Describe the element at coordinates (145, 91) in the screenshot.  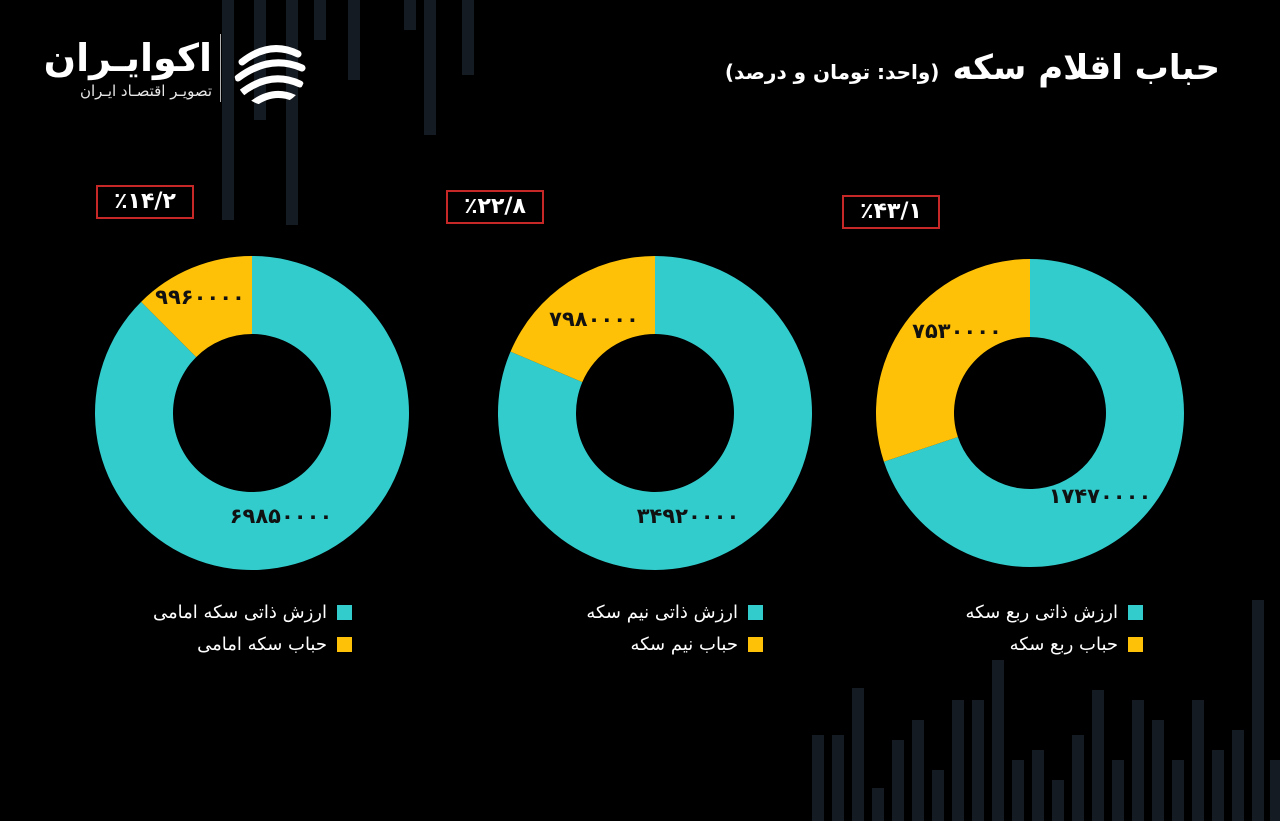
I see `logo-tagline: تصویـر اقتصـاد ایـران` at that location.